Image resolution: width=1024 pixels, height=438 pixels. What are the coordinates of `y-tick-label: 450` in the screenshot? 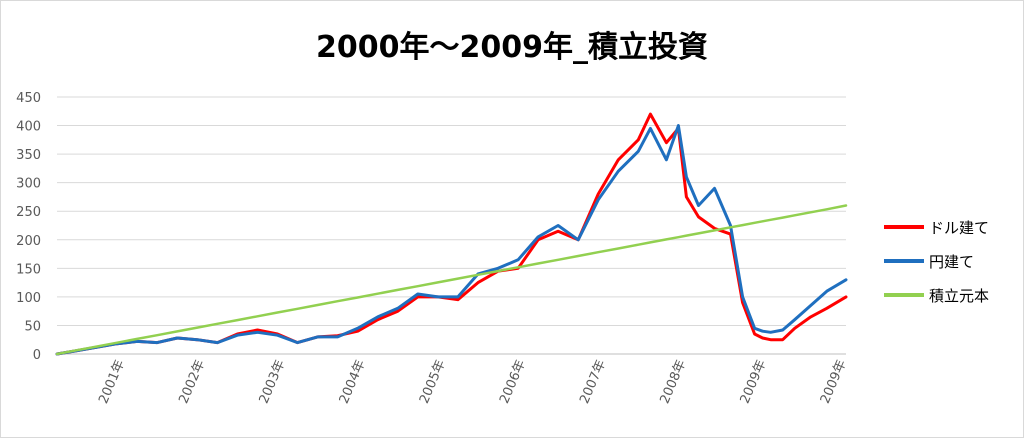 It's located at (28, 98).